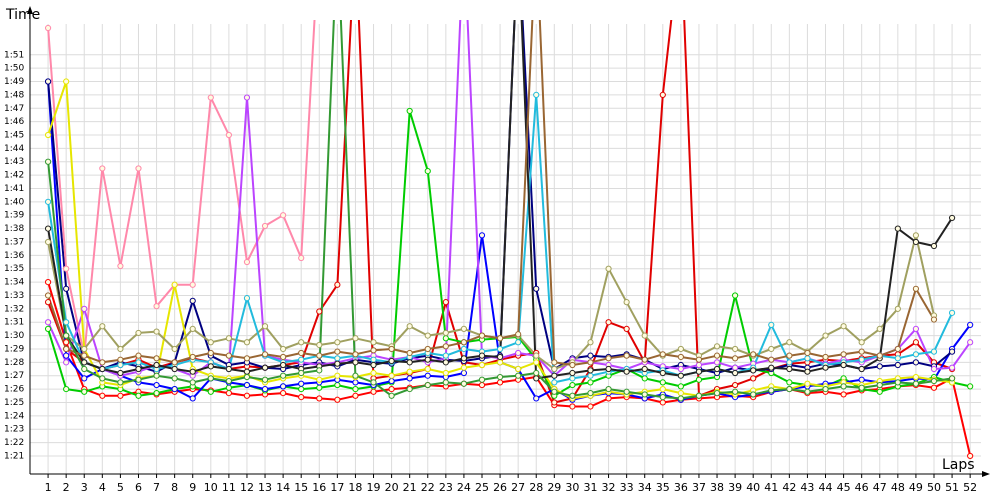  Describe the element at coordinates (590, 487) in the screenshot. I see `x-tick-label: 31` at that location.